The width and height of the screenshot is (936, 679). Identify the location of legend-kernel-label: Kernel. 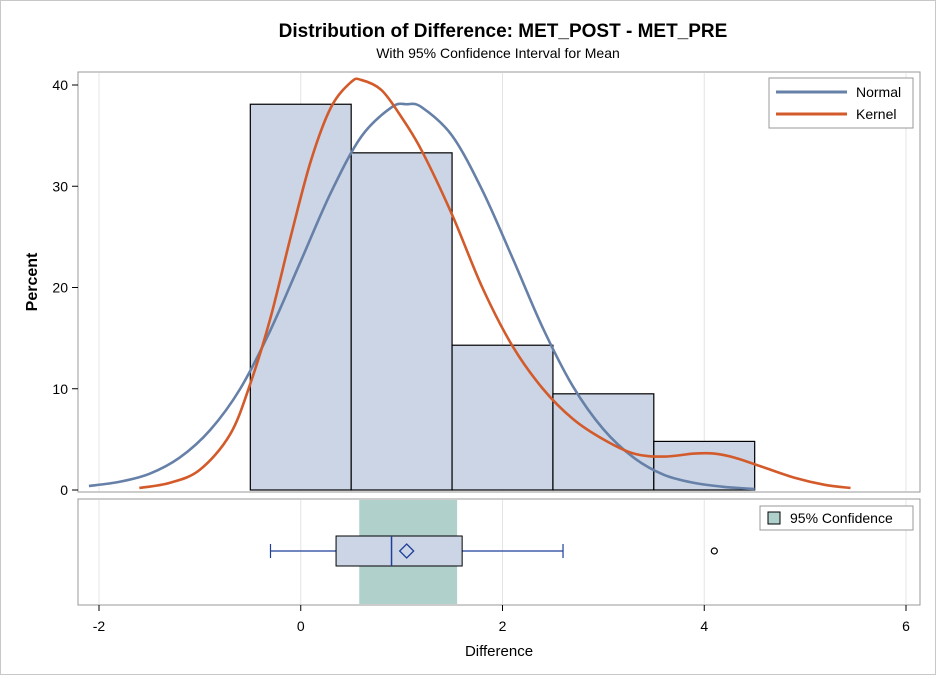
(876, 114).